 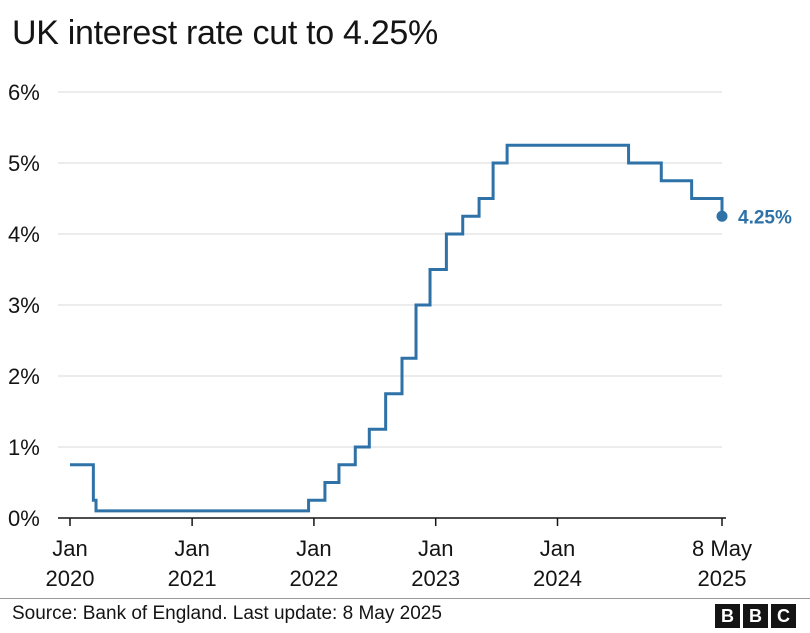 I want to click on y-axis: 0% 1% 2% 3% 4% 5% 6%, so click(x=24, y=305).